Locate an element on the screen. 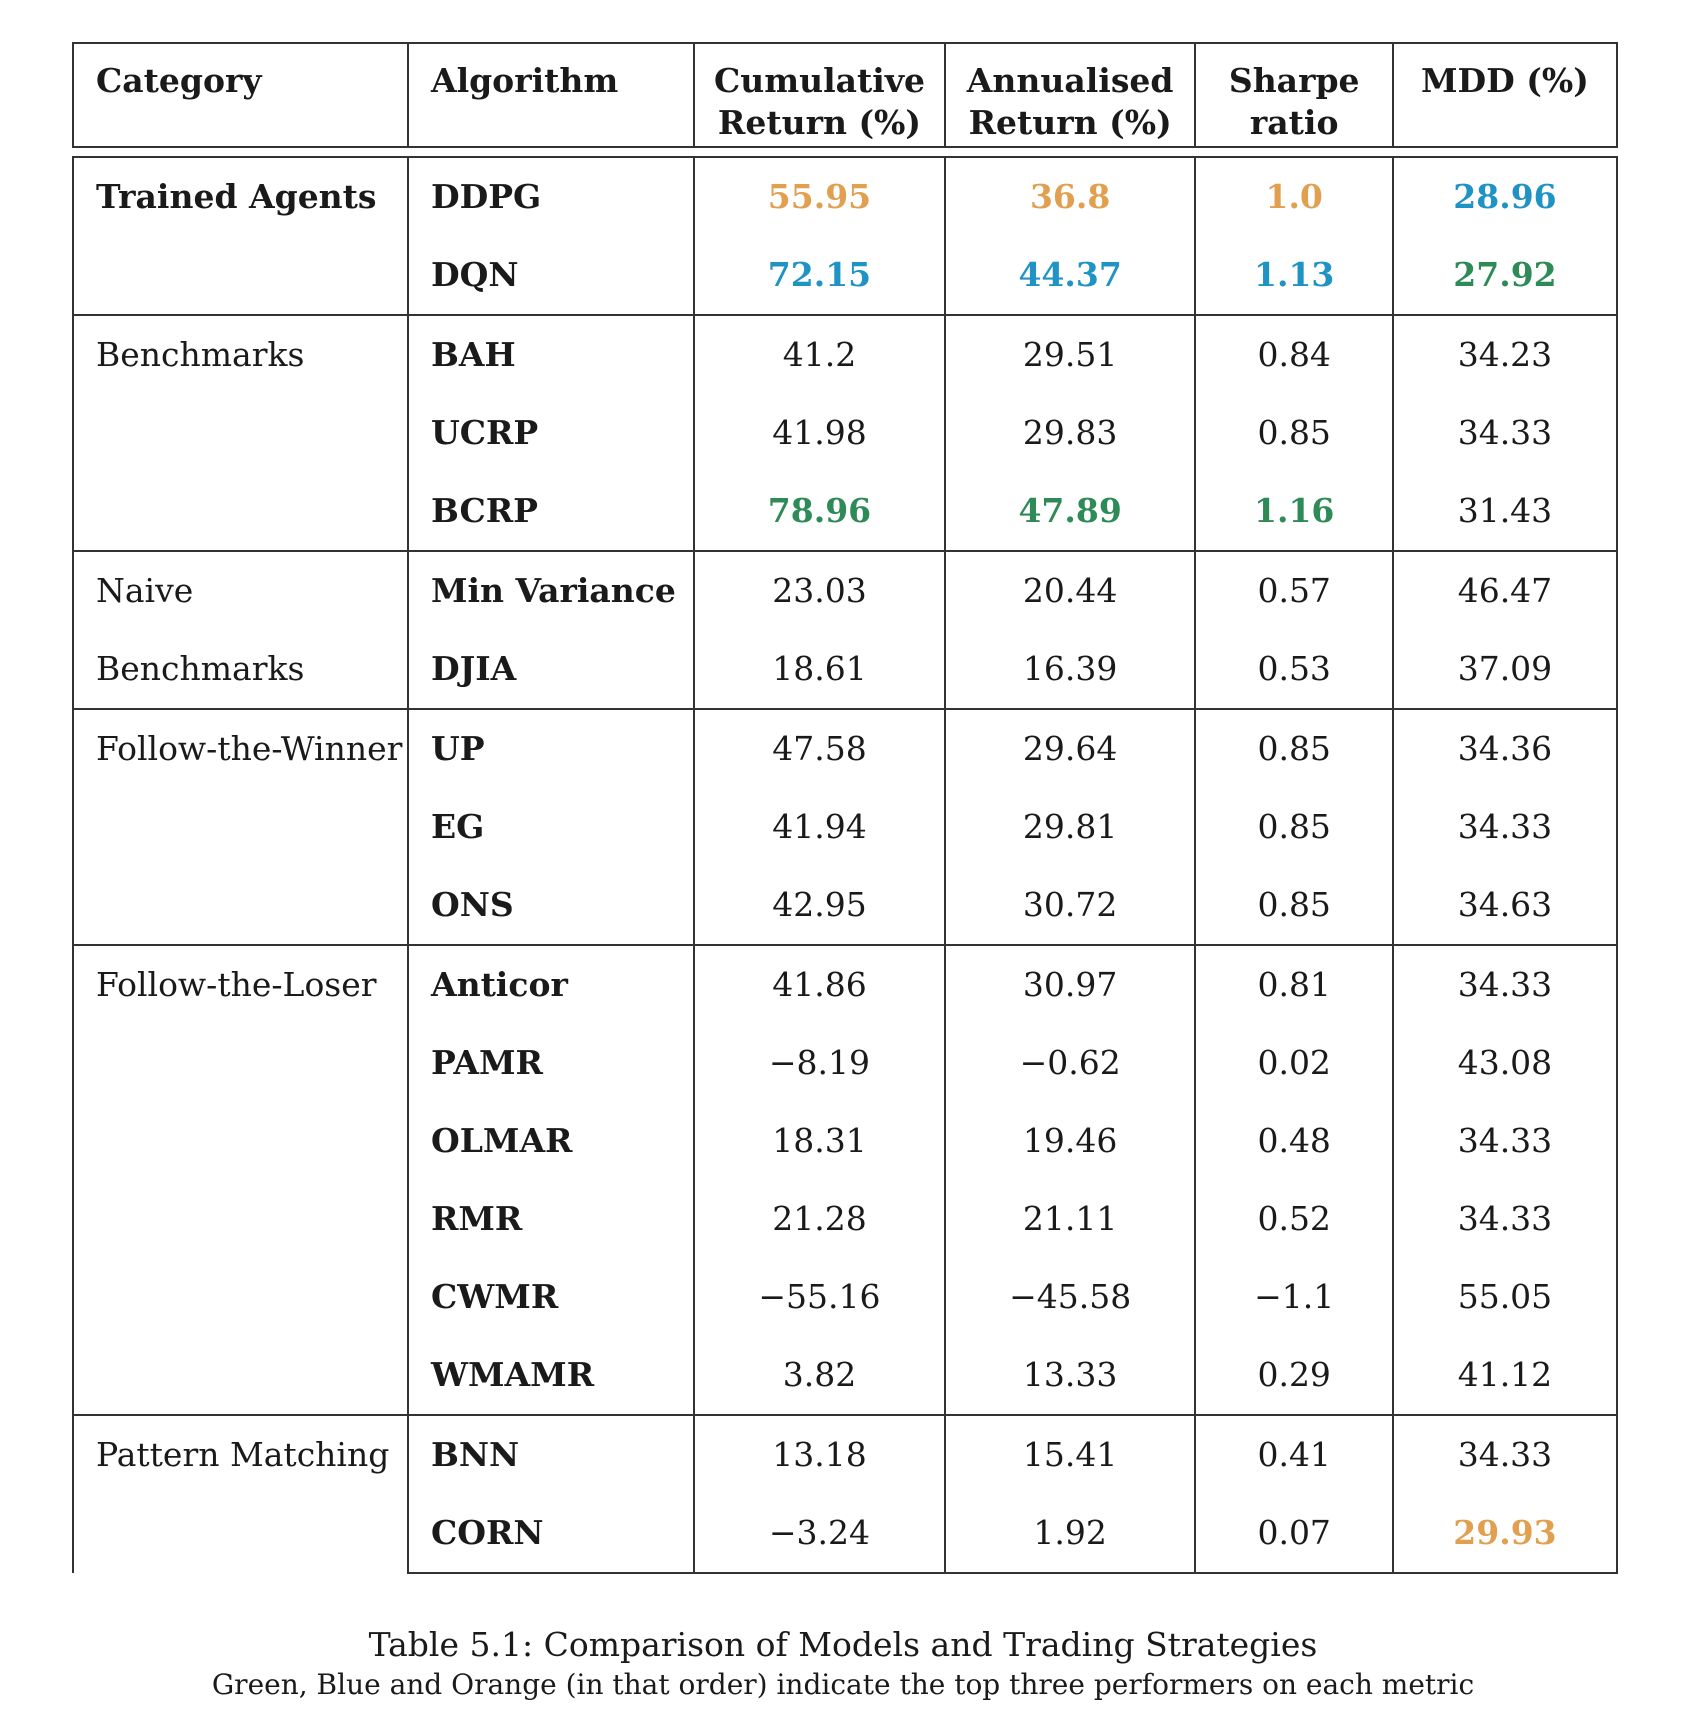 This screenshot has width=1686, height=1728. sharpe-cell: 0.52 is located at coordinates (1294, 1219).